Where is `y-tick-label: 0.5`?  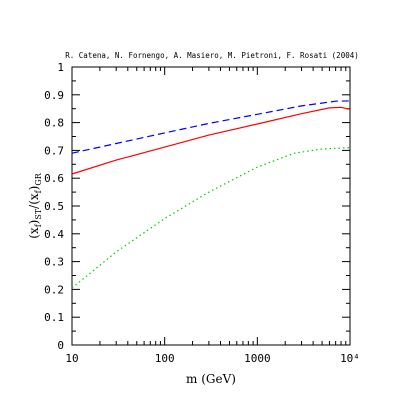
y-tick-label: 0.5 is located at coordinates (54, 206).